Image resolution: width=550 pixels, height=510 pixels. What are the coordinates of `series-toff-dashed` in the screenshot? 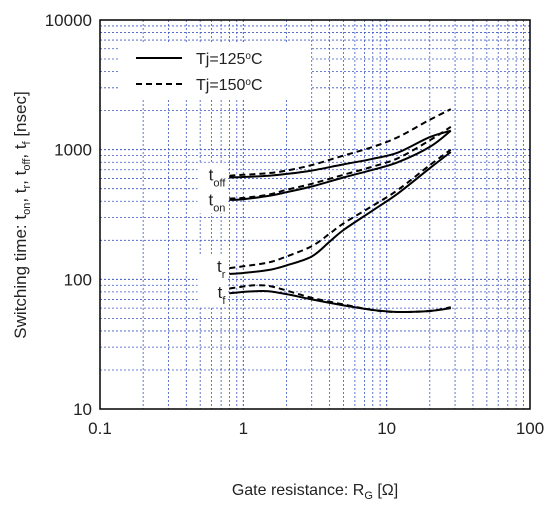 It's located at (340, 142).